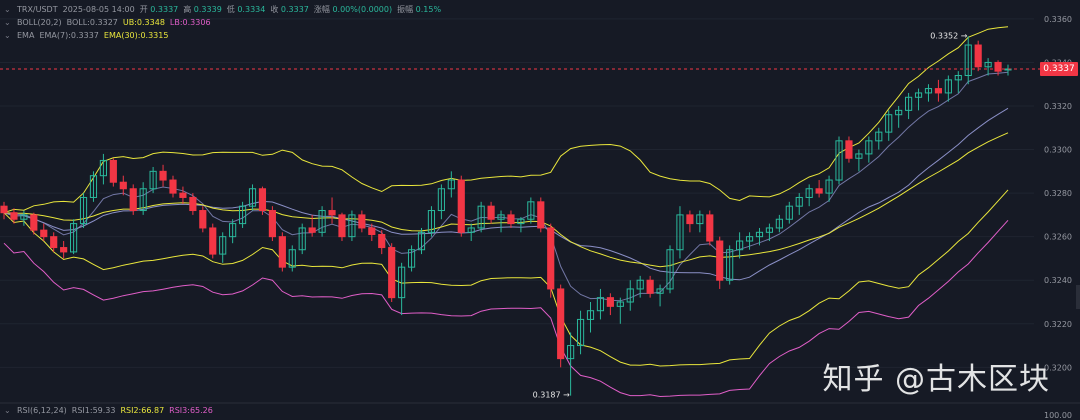 The image size is (1080, 420). What do you see at coordinates (230, 9) in the screenshot?
I see `low-label: 低` at bounding box center [230, 9].